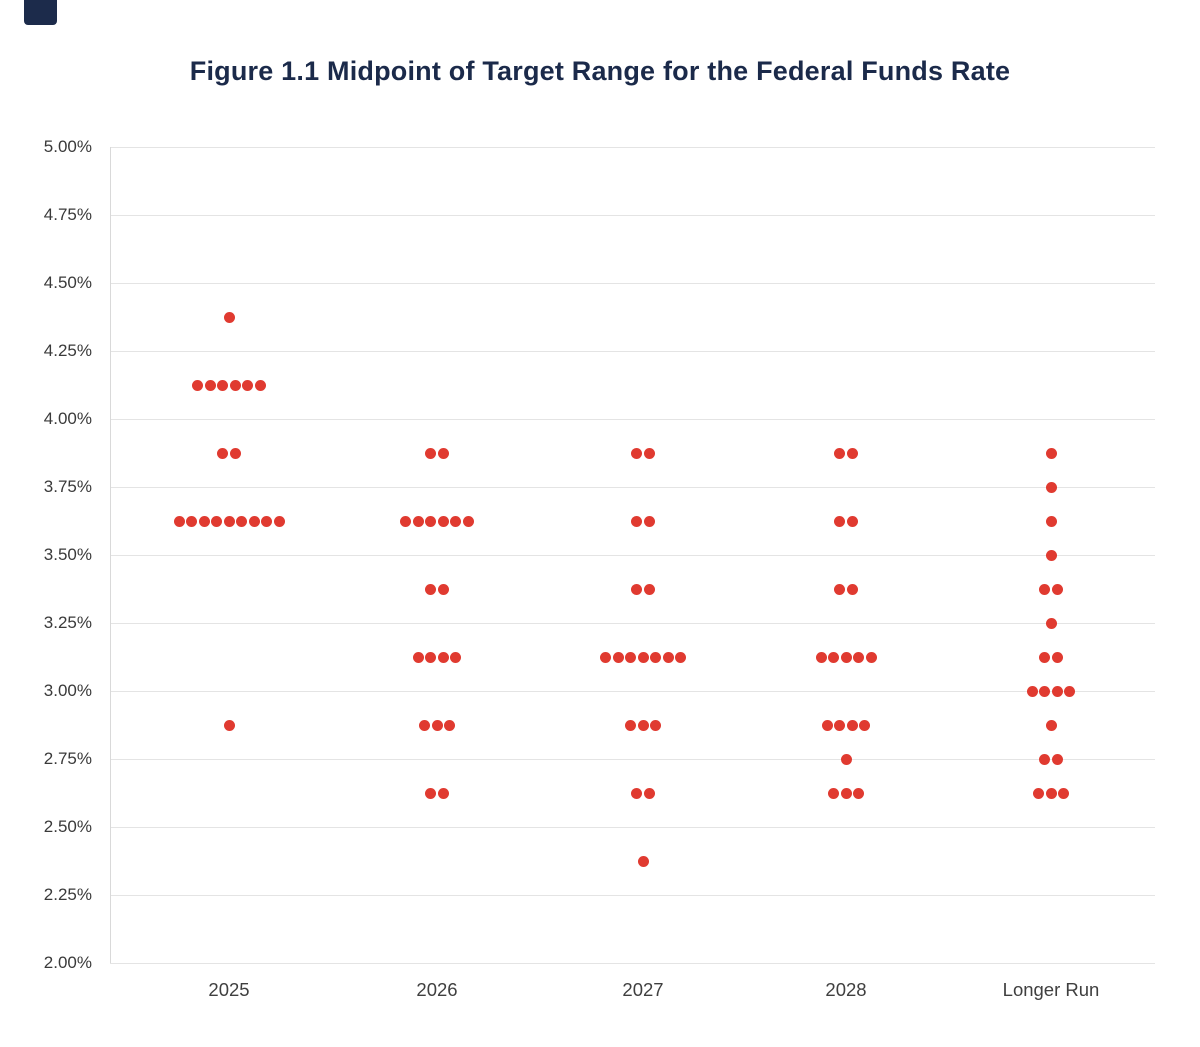  I want to click on x-axis-category-label: 2027, so click(643, 989).